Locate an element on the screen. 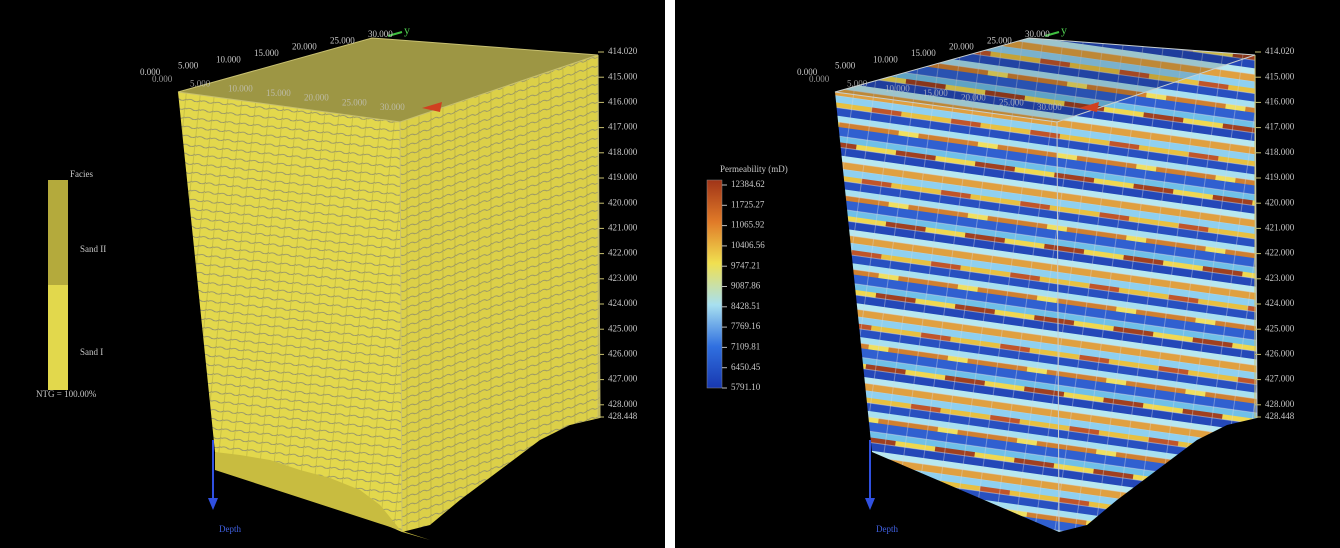 The height and width of the screenshot is (548, 1340). legend-tick-label: 6450.45 is located at coordinates (746, 367).